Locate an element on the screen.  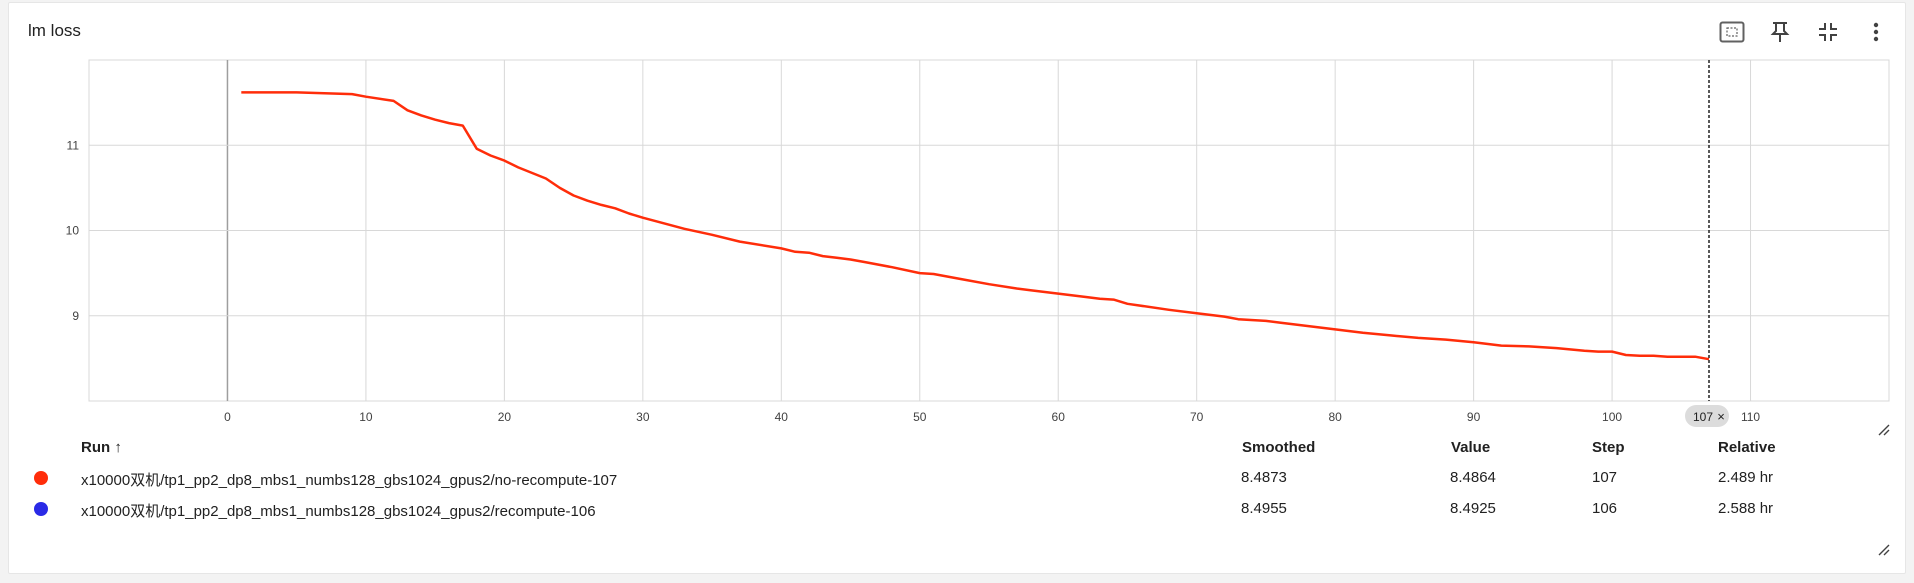
value: 8.4864 is located at coordinates (1473, 477).